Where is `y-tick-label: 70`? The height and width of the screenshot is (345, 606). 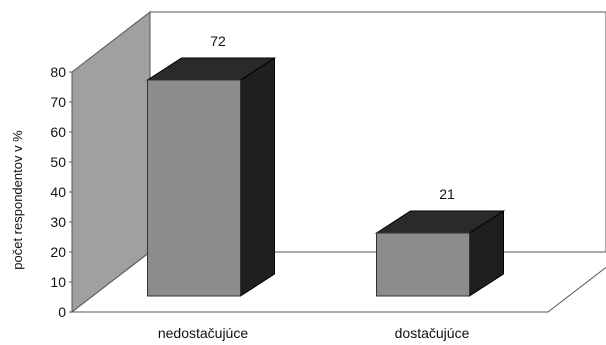
y-tick-label: 70 is located at coordinates (58, 102).